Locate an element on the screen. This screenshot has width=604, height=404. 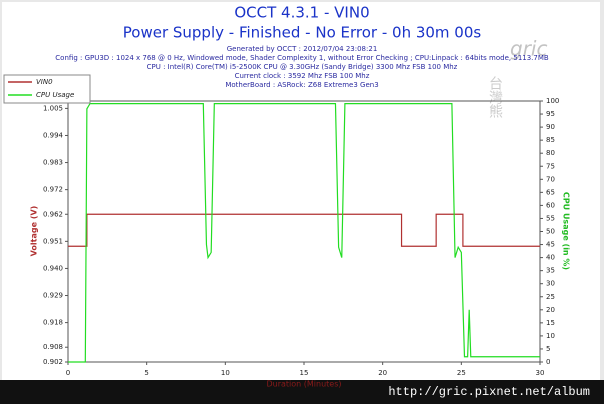
y-tick-label: 0.918 is located at coordinates (53, 323).